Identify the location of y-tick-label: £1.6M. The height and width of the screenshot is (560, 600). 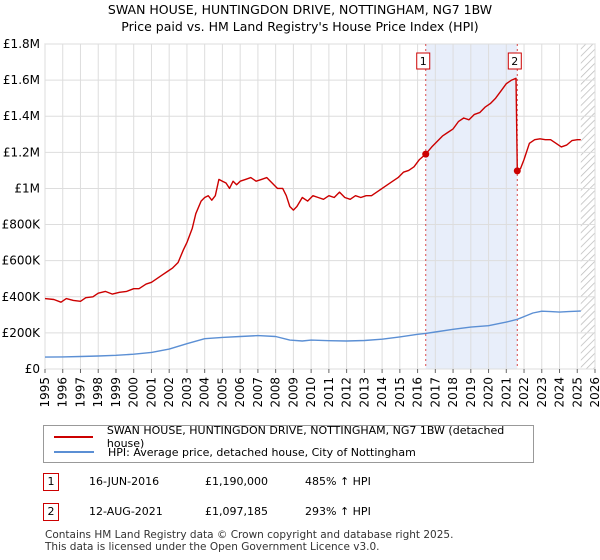
(21, 80).